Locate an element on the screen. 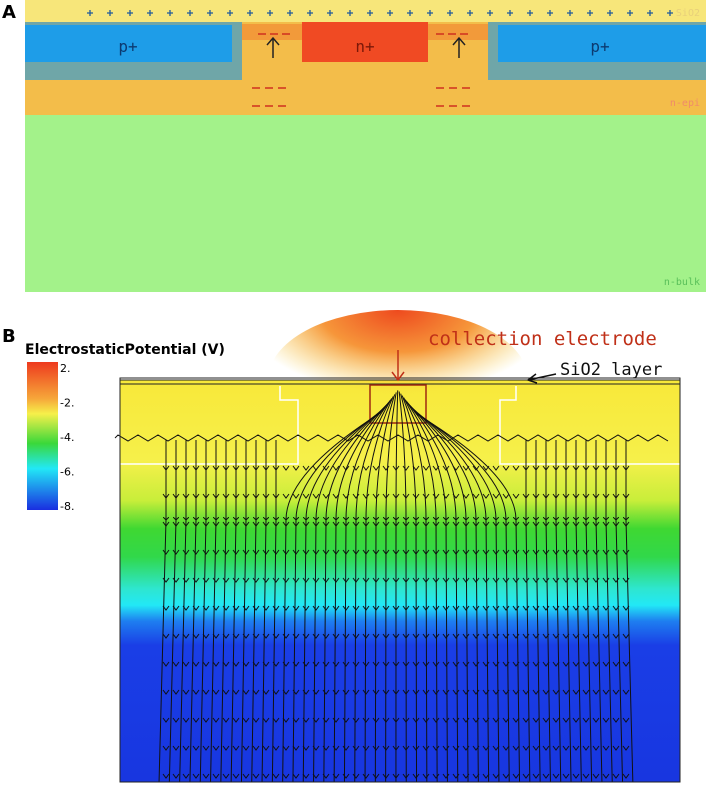  depletion-left is located at coordinates (272, 32).